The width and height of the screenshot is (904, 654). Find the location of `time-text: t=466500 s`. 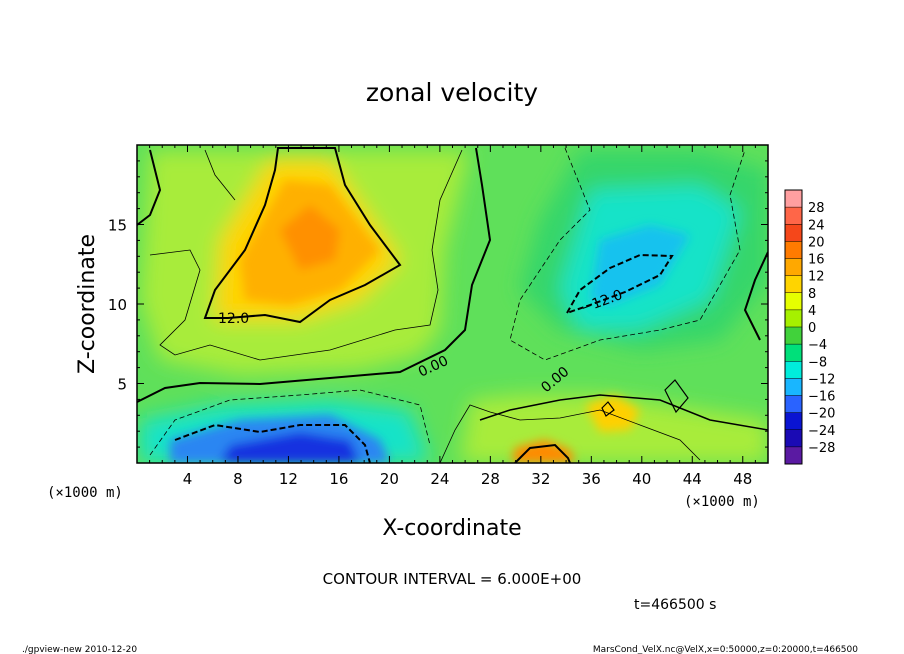

time-text: t=466500 s is located at coordinates (675, 605).